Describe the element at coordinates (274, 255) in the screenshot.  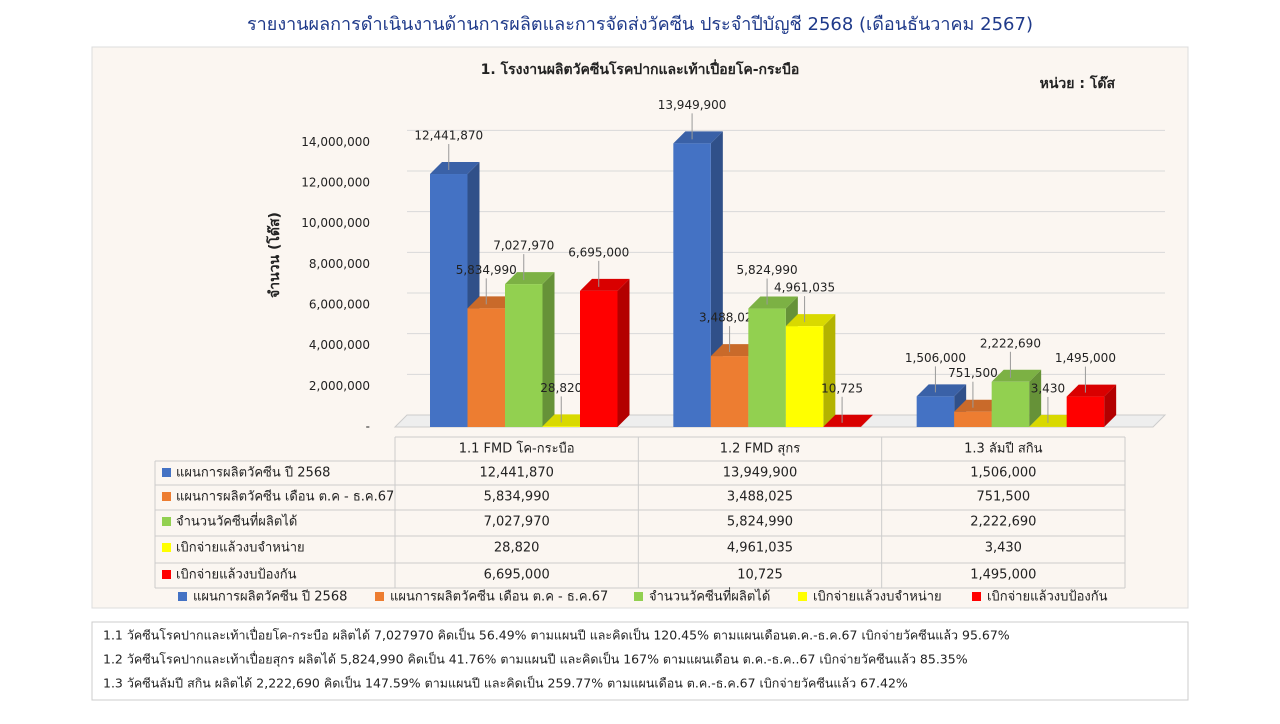
I see `y-axis-label: จำนวน (โด๊ส)` at that location.